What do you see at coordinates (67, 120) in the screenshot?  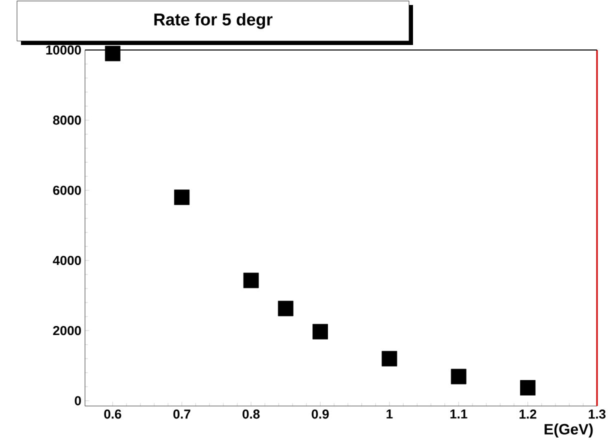 I see `y-tick-label: 8000` at bounding box center [67, 120].